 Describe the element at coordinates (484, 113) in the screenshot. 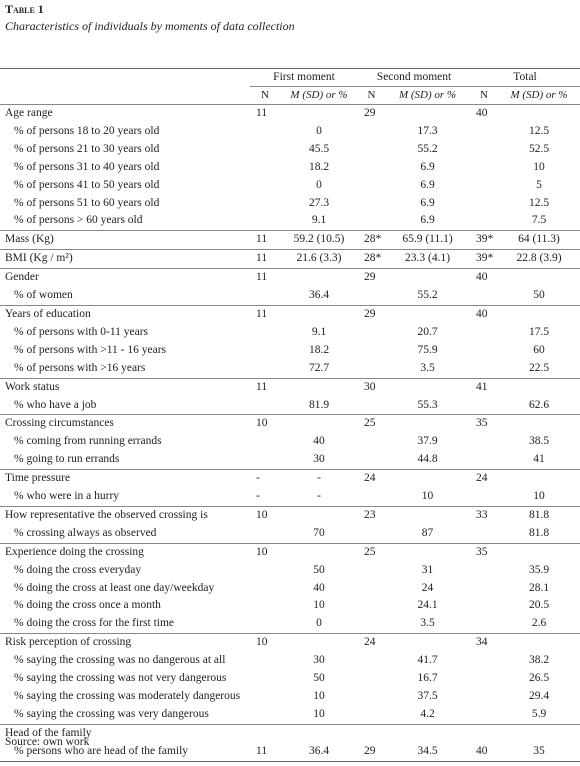

I see `cell: 40` at that location.